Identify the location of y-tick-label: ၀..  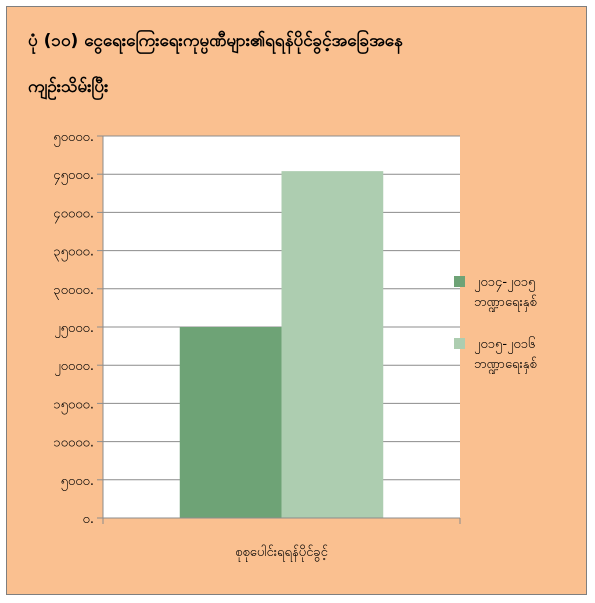
(88, 519).